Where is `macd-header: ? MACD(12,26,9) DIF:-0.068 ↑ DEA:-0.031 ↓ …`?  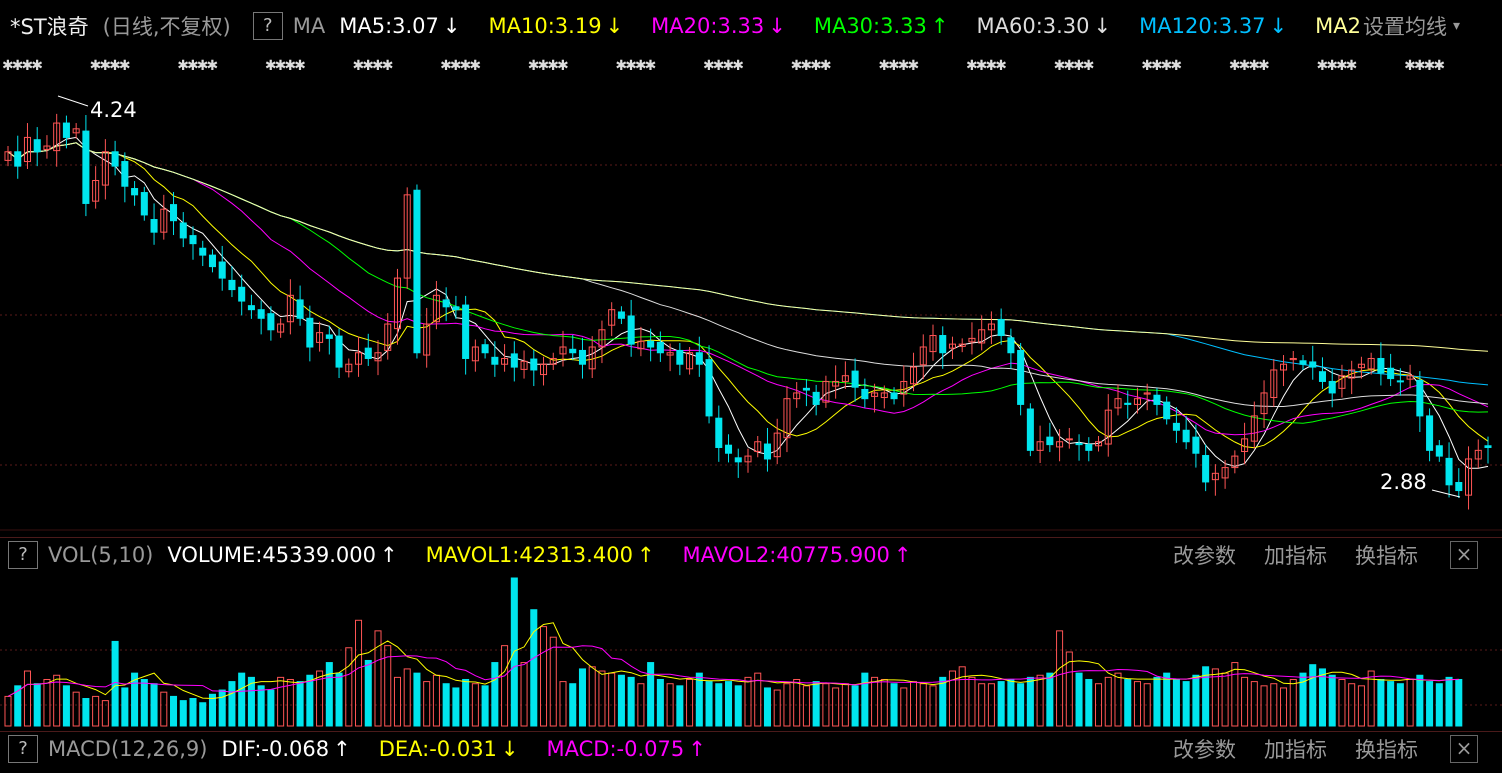
macd-header: ? MACD(12,26,9) DIF:-0.068 ↑ DEA:-0.031 ↓ … is located at coordinates (751, 748).